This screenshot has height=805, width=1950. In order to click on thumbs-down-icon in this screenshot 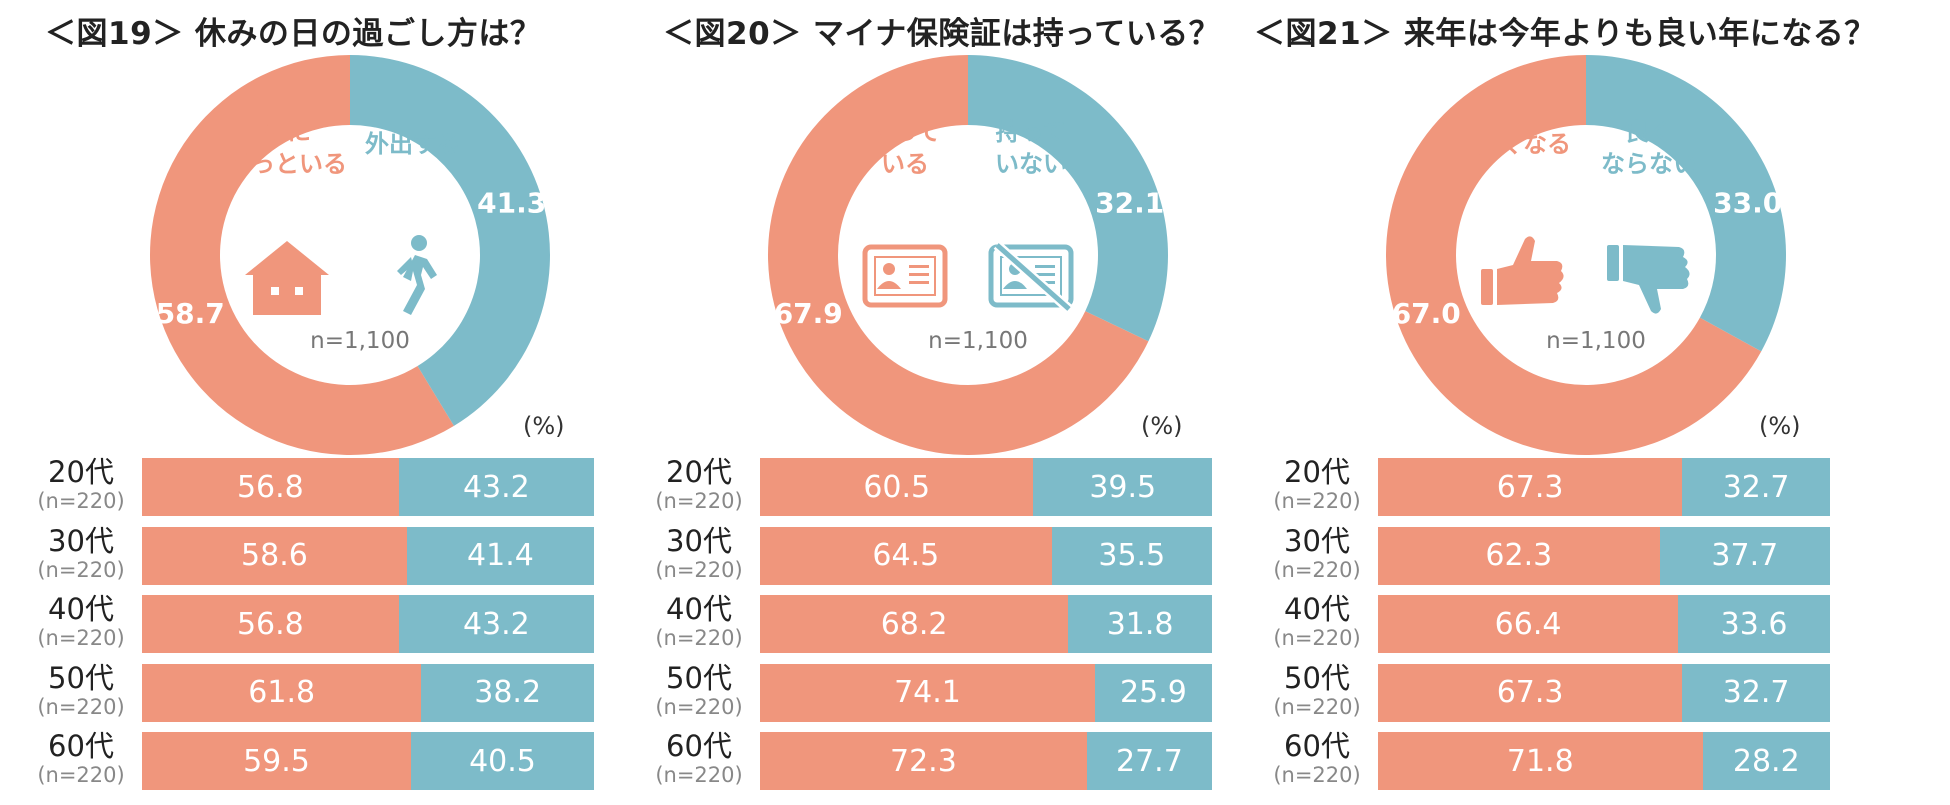, I will do `click(1648, 279)`.